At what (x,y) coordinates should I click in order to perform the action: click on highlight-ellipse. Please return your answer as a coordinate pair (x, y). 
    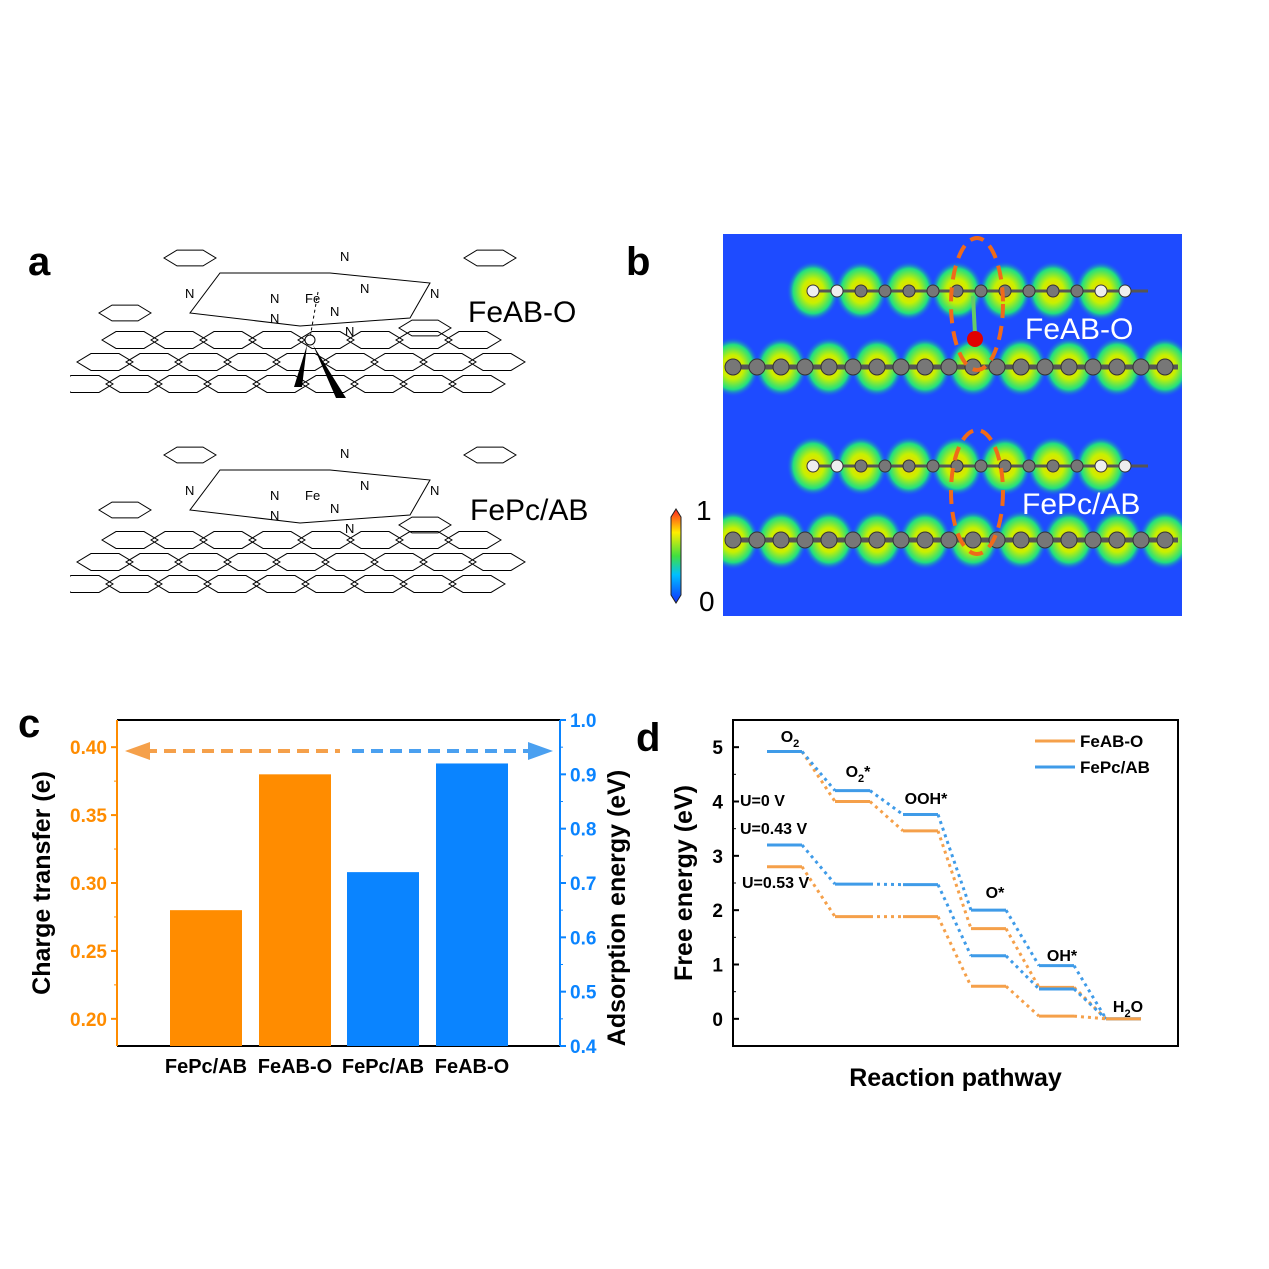
    Looking at the image, I should click on (977, 492).